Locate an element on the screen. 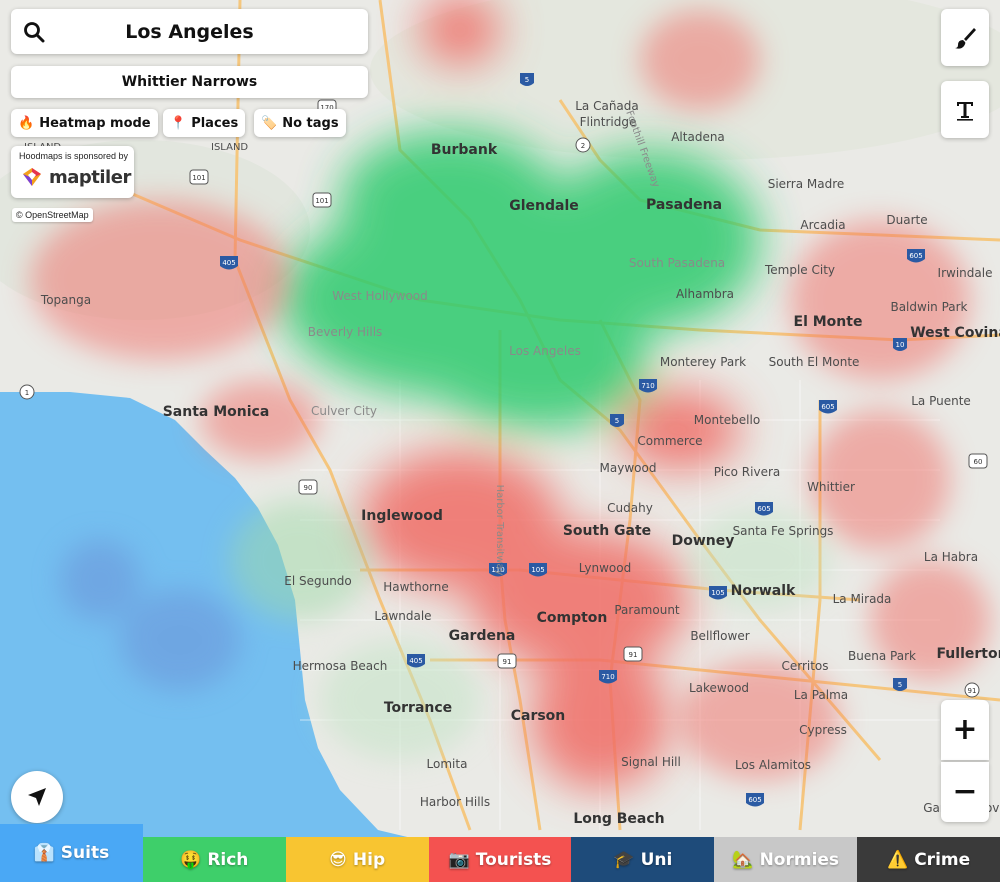  svg-text: 170 is located at coordinates (326, 108).